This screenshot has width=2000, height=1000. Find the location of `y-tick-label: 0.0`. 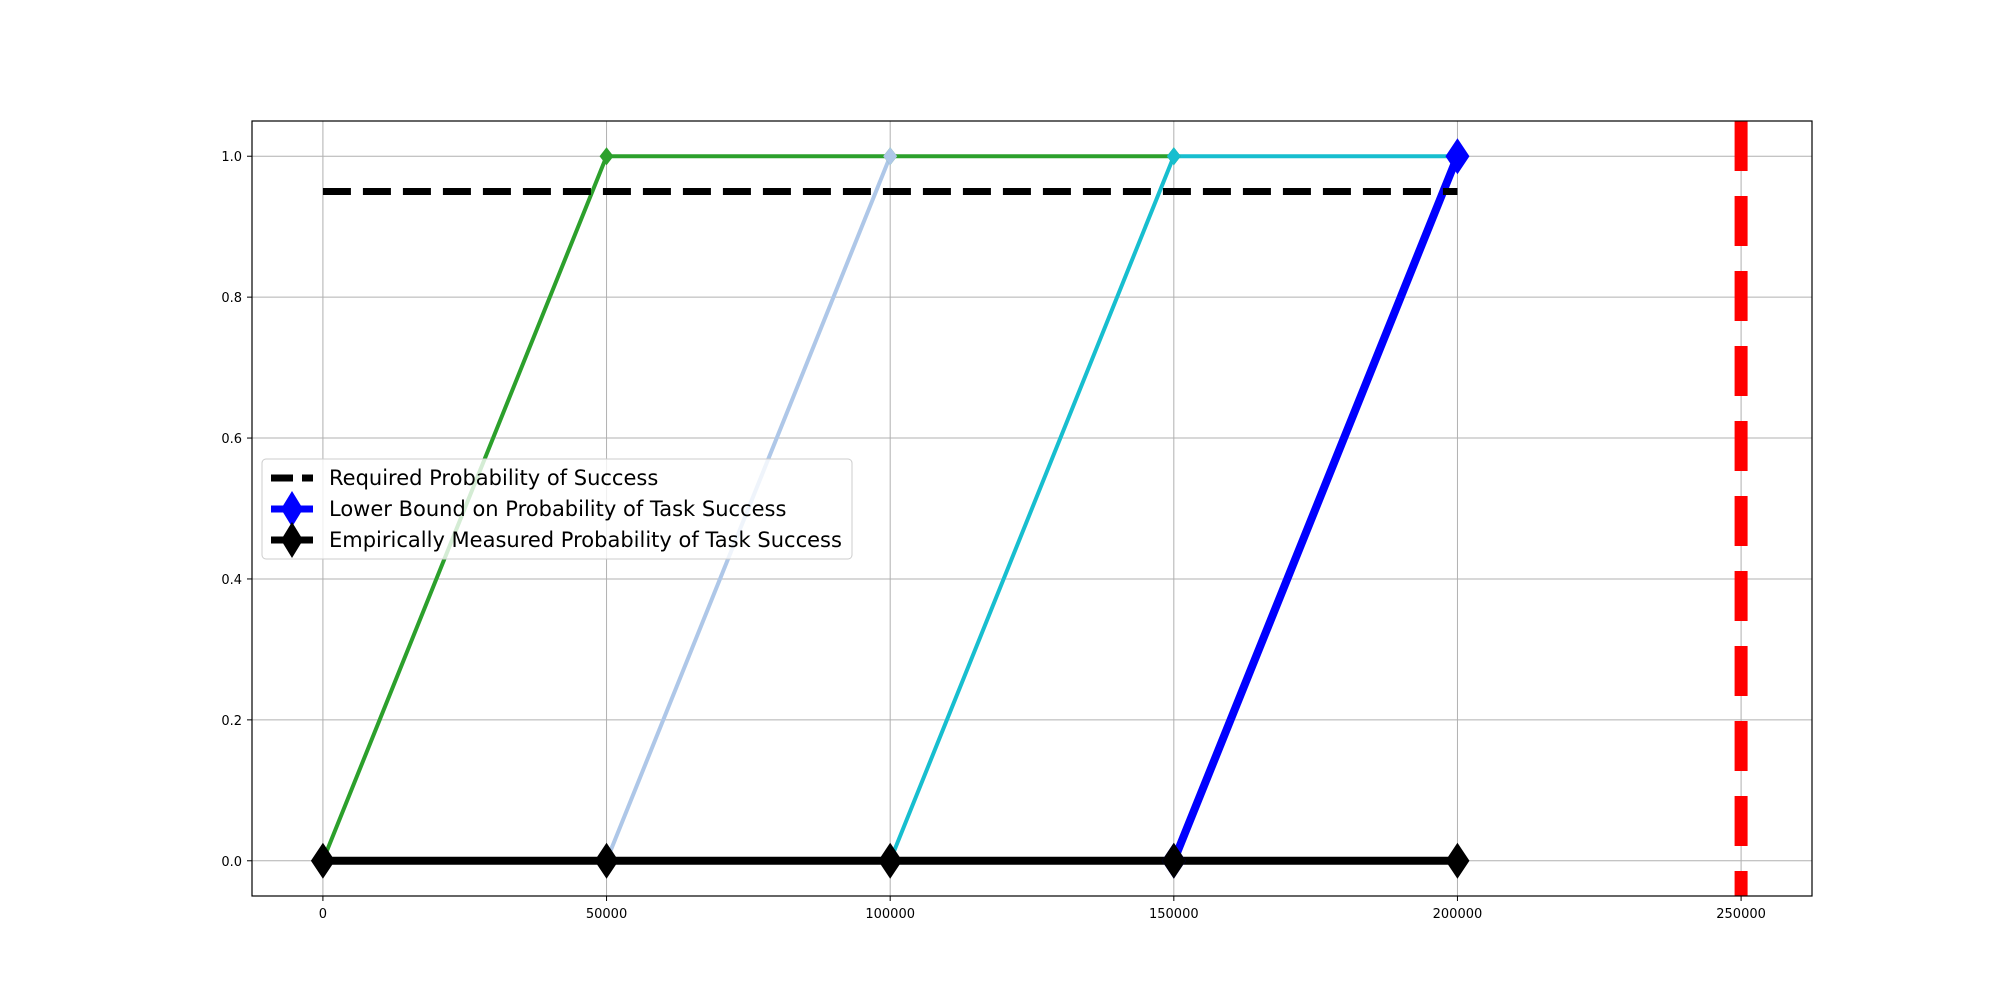

y-tick-label: 0.0 is located at coordinates (231, 862).